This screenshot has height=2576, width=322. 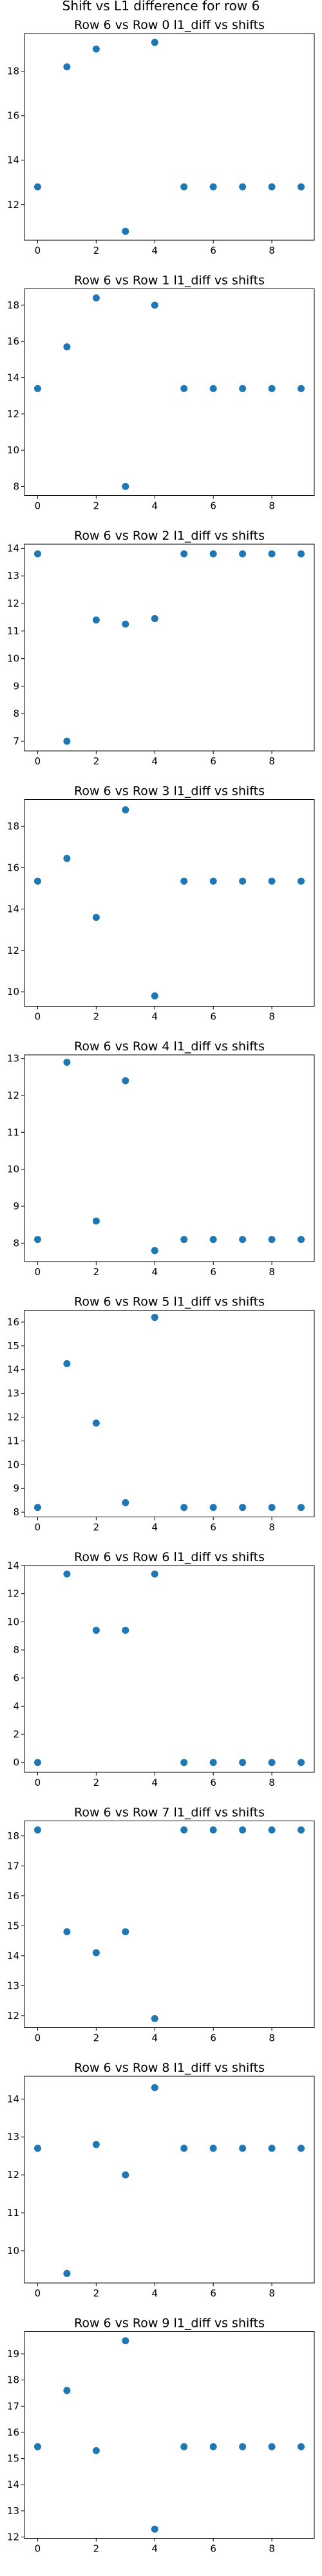 What do you see at coordinates (13, 1132) in the screenshot?
I see `y-tick-label: 11` at bounding box center [13, 1132].